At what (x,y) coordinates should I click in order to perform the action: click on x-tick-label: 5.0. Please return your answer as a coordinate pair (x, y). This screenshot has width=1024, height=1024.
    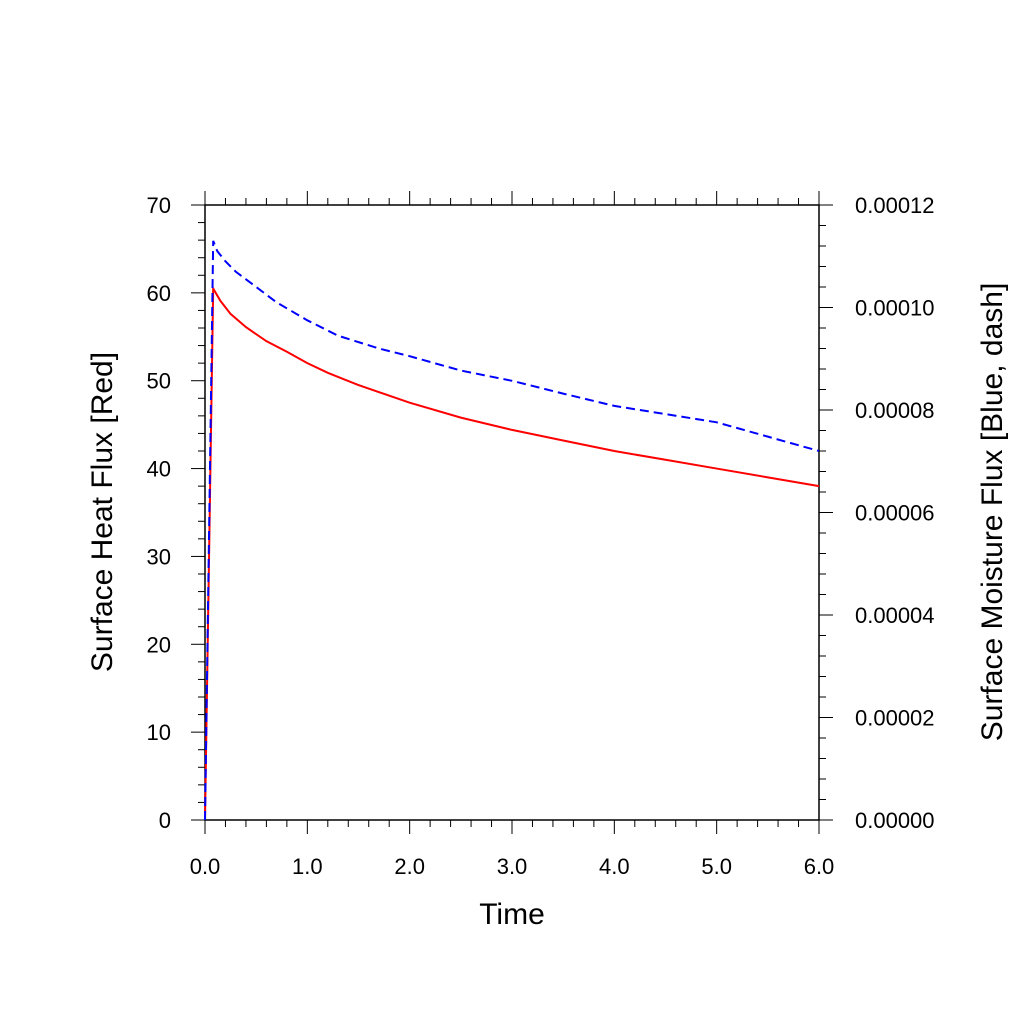
    Looking at the image, I should click on (716, 866).